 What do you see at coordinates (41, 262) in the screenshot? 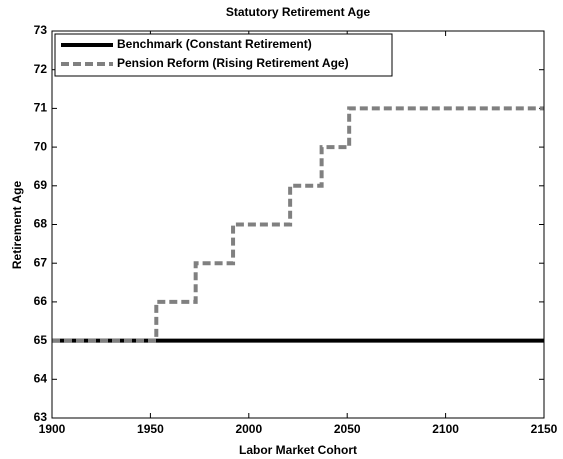
I see `y-tick-label: 67` at bounding box center [41, 262].